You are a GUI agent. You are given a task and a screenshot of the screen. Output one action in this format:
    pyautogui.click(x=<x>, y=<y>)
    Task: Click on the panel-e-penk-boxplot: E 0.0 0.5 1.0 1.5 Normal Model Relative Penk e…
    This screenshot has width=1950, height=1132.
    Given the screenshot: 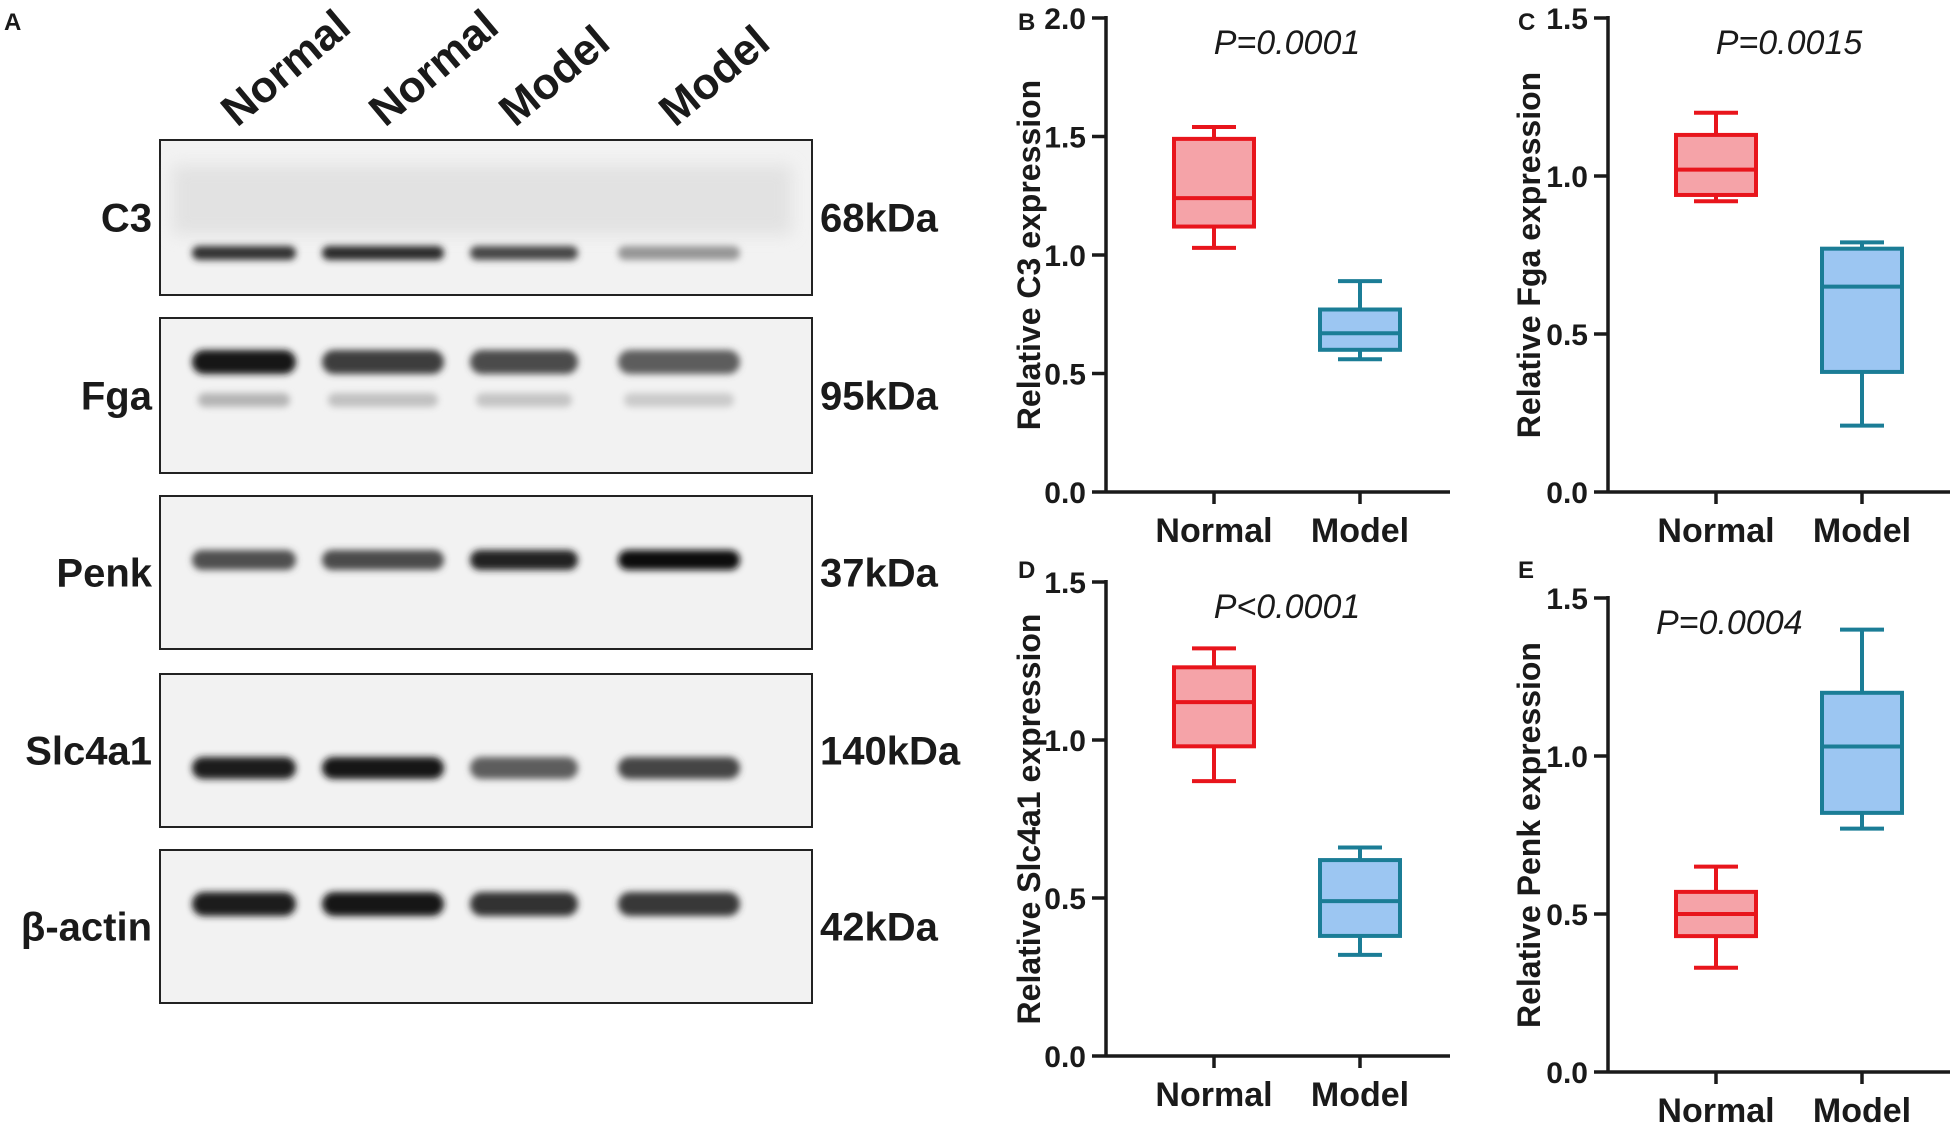 What is the action you would take?
    pyautogui.click(x=1730, y=843)
    